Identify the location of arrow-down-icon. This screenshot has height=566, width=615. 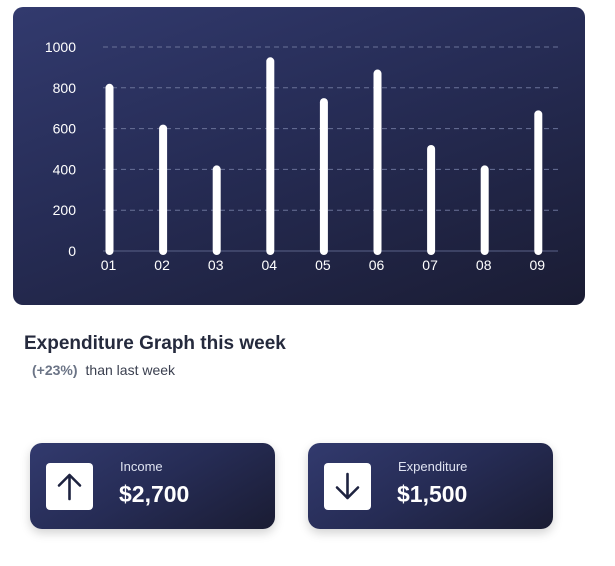
(347, 486).